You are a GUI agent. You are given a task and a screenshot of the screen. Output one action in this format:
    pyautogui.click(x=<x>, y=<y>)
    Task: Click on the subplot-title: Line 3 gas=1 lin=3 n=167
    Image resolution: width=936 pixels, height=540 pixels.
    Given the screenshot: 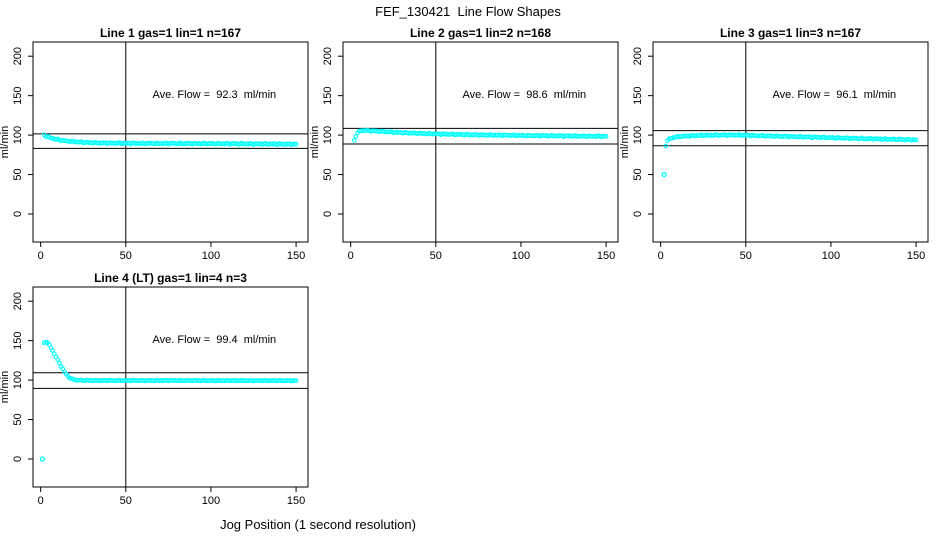 What is the action you would take?
    pyautogui.click(x=790, y=33)
    